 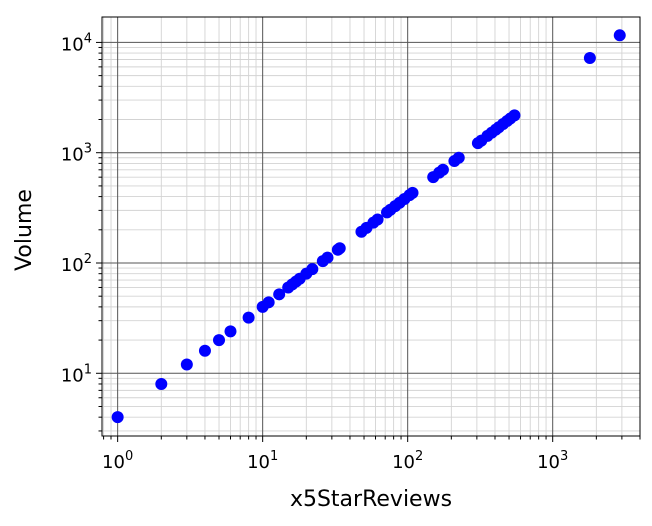 What do you see at coordinates (552, 461) in the screenshot?
I see `x-tick-label: 10³` at bounding box center [552, 461].